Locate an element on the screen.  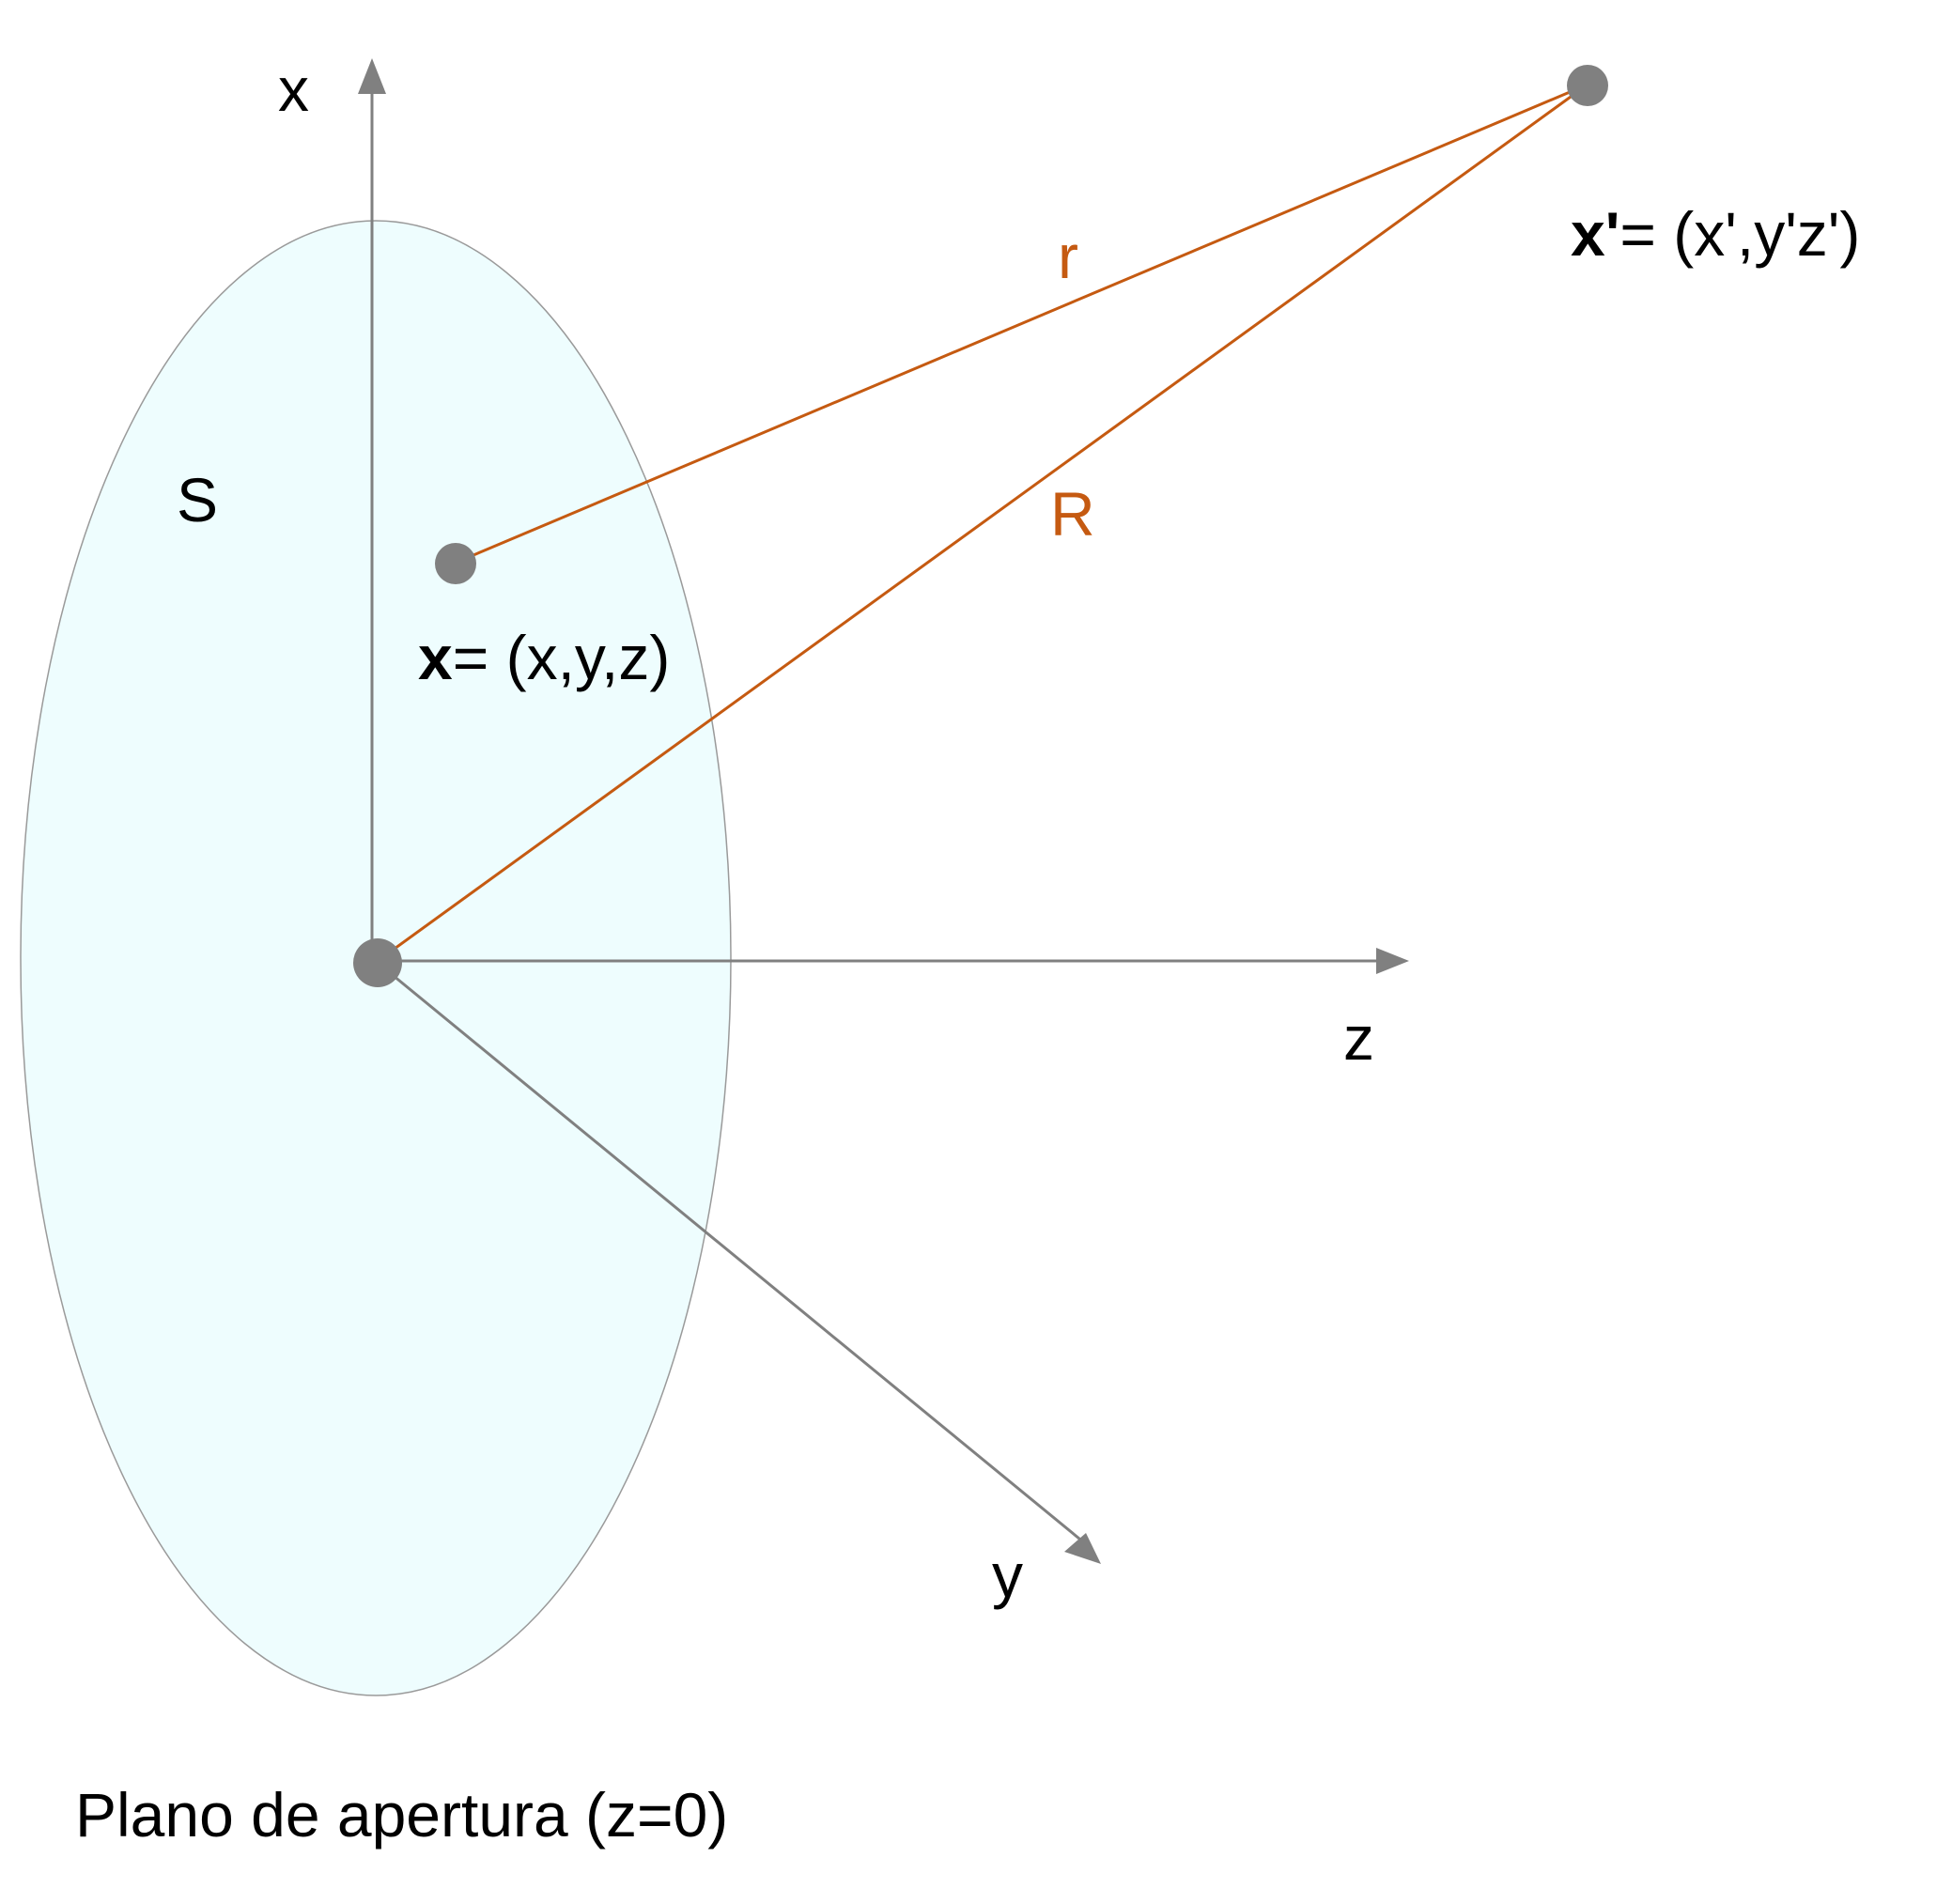
observation-point-symbol: x' is located at coordinates (1595, 234).